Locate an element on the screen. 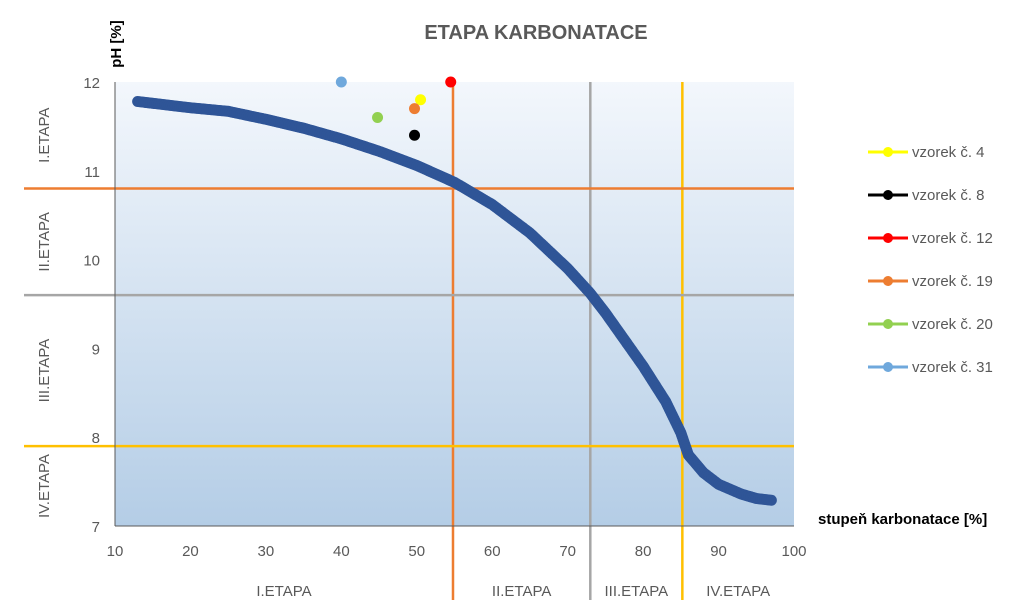 This screenshot has width=1023, height=608. x-tick-label-9: 90 is located at coordinates (718, 551).